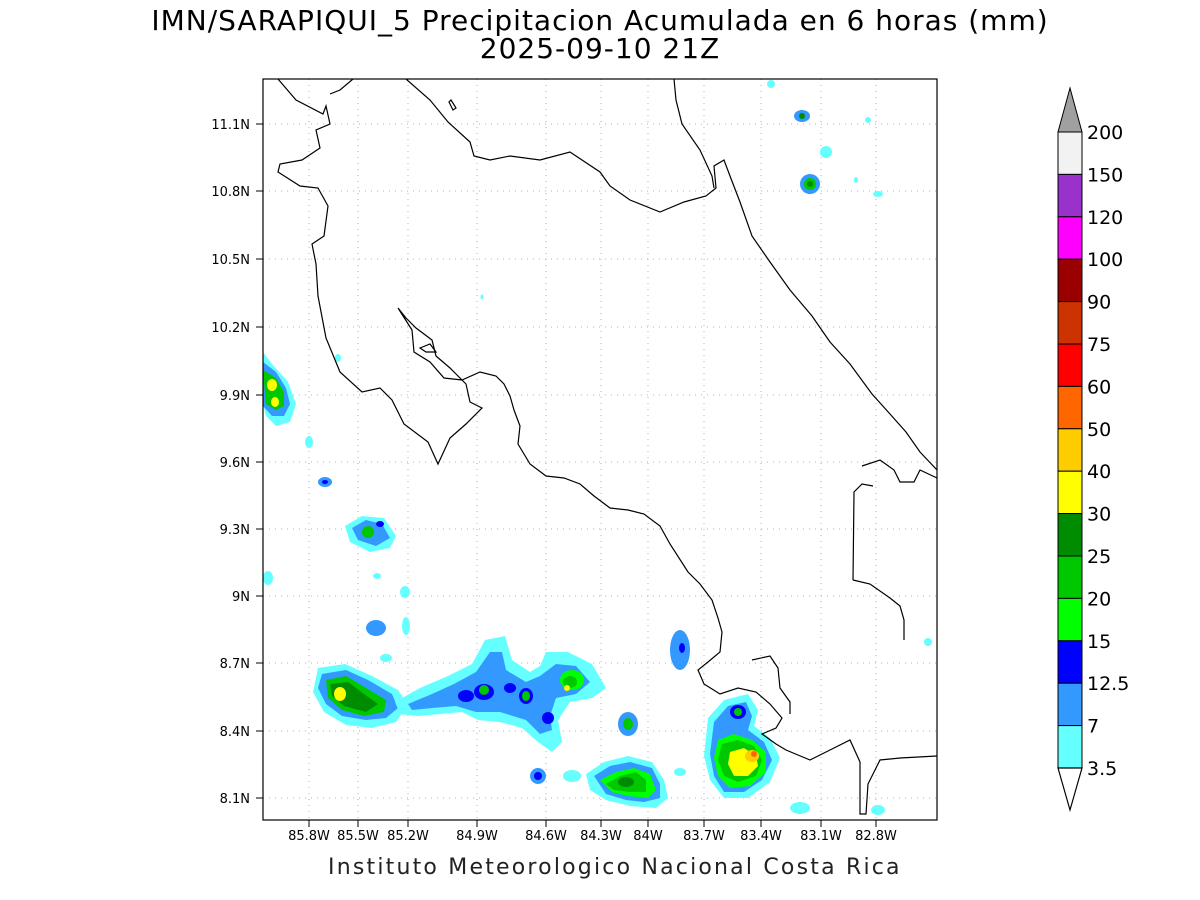 This screenshot has height=900, width=1200. Describe the element at coordinates (1108, 684) in the screenshot. I see `colorbar-label: 12.5` at that location.